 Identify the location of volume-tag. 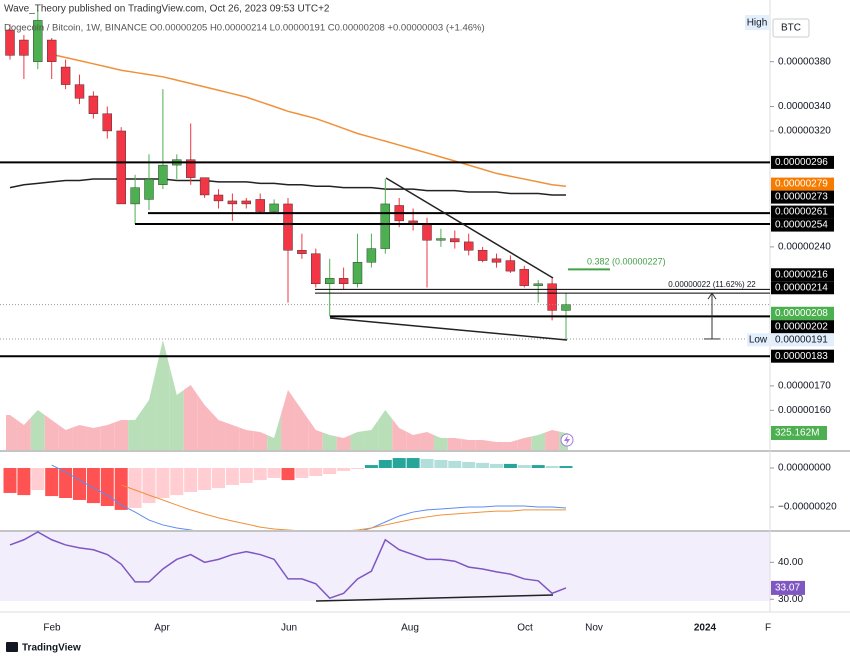
(799, 432).